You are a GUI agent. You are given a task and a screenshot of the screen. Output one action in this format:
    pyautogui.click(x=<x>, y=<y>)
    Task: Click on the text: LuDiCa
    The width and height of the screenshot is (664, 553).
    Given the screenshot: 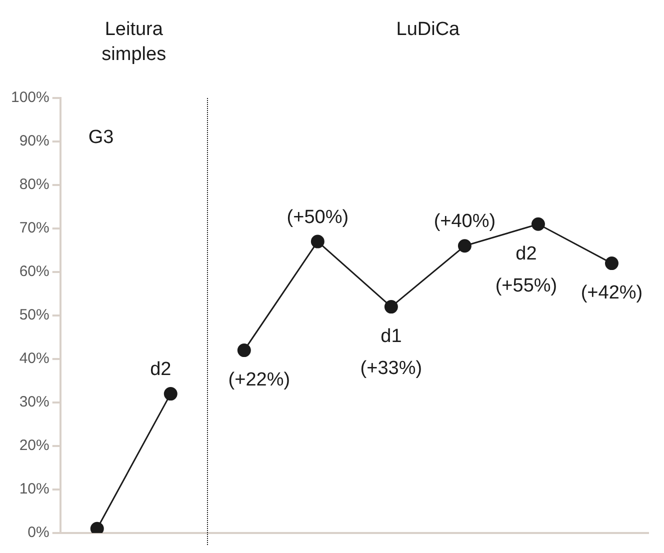 What is the action you would take?
    pyautogui.click(x=428, y=29)
    